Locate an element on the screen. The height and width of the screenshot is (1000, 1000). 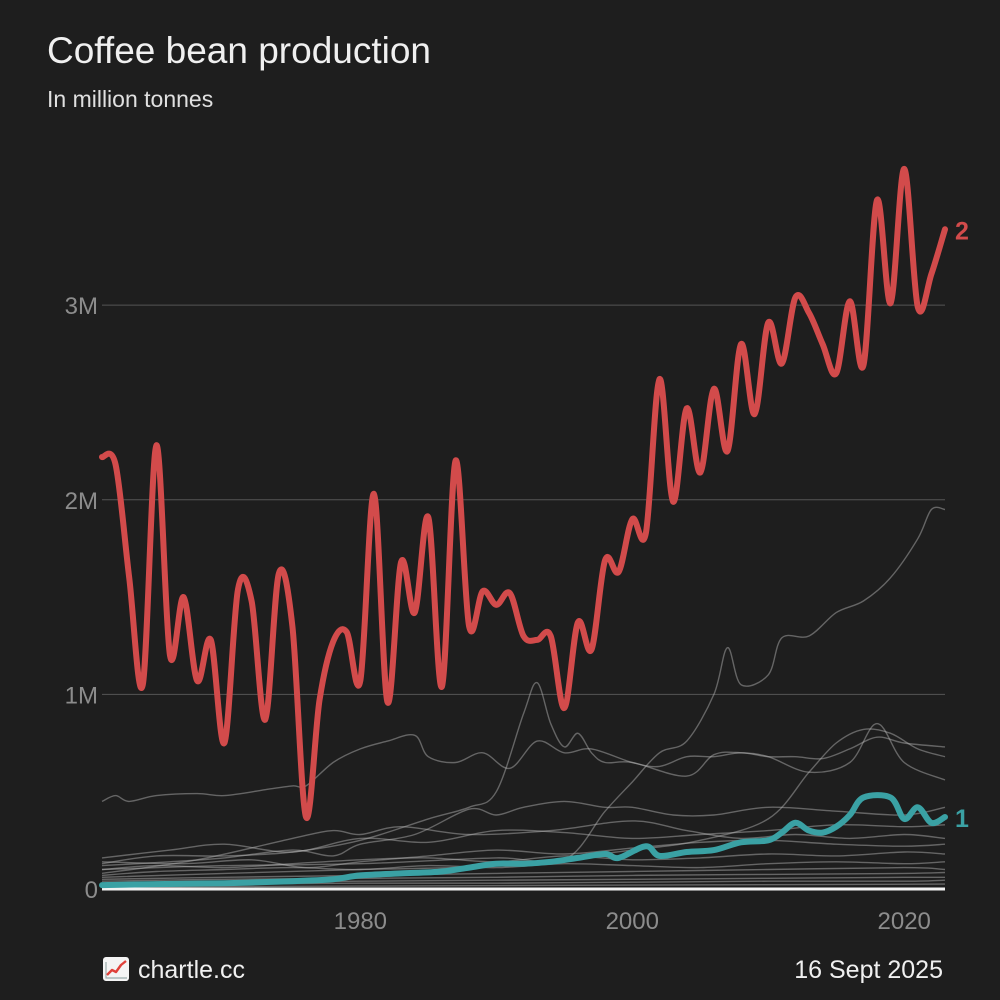
chart-subtitle: In million tonnes is located at coordinates (130, 99).